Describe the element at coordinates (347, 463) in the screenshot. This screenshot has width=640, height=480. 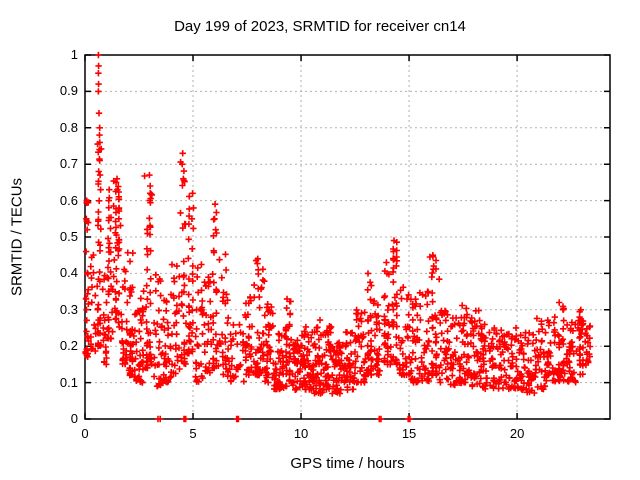
I see `x-axis-label: GPS time / hours` at that location.